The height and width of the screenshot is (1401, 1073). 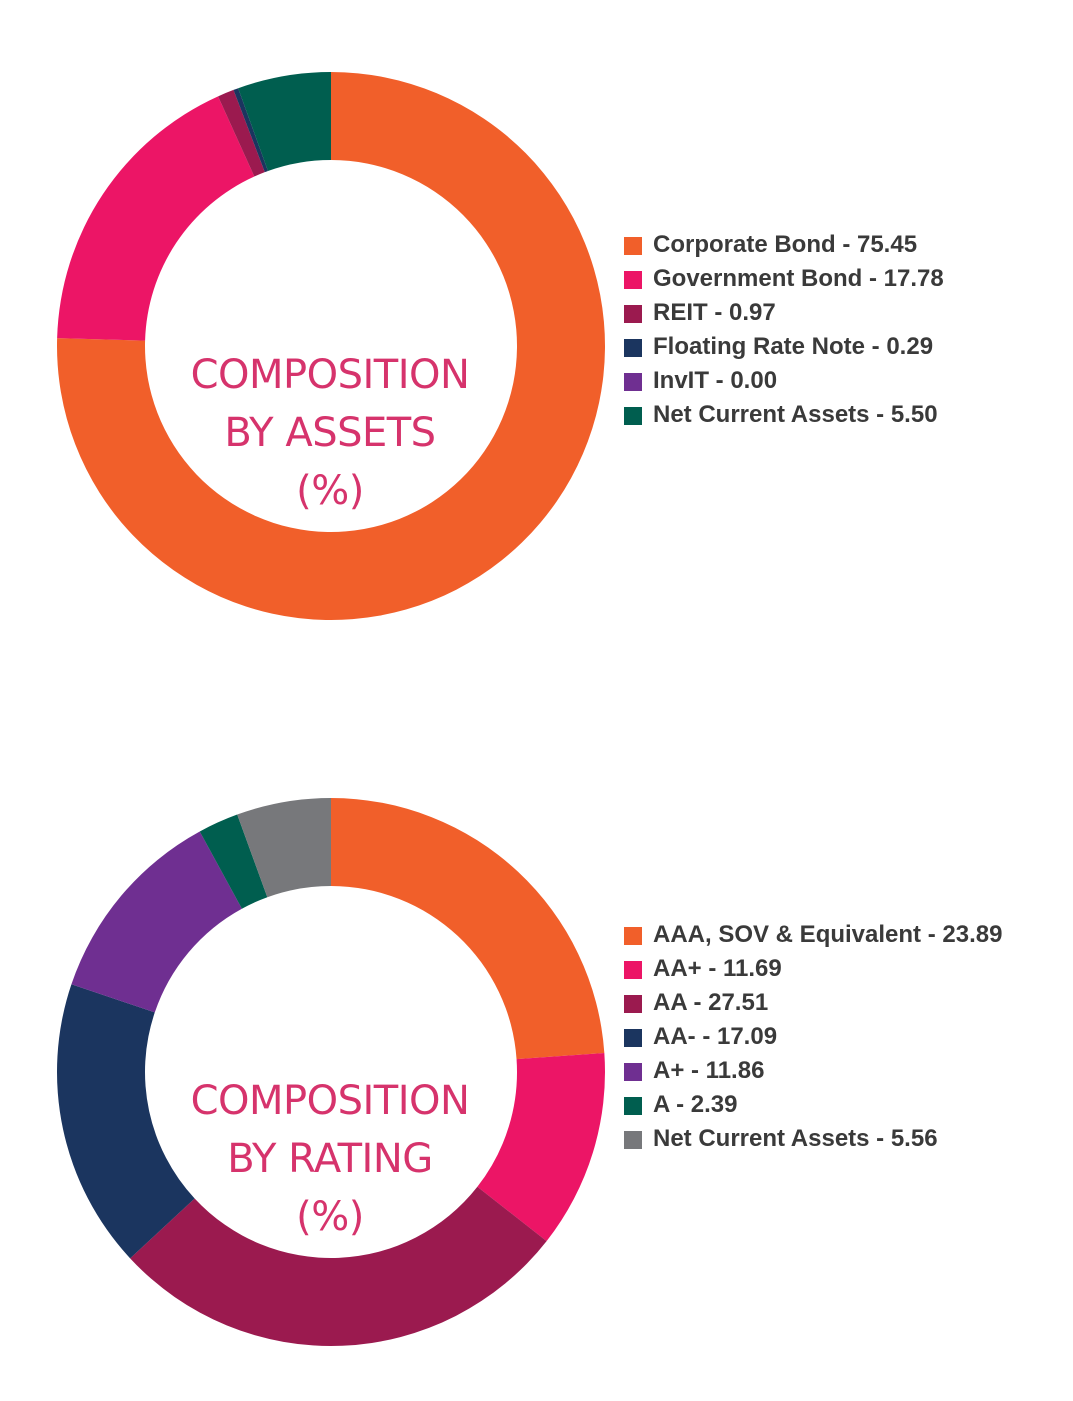 I want to click on legend-label: A+ - 11.86, so click(x=709, y=1070).